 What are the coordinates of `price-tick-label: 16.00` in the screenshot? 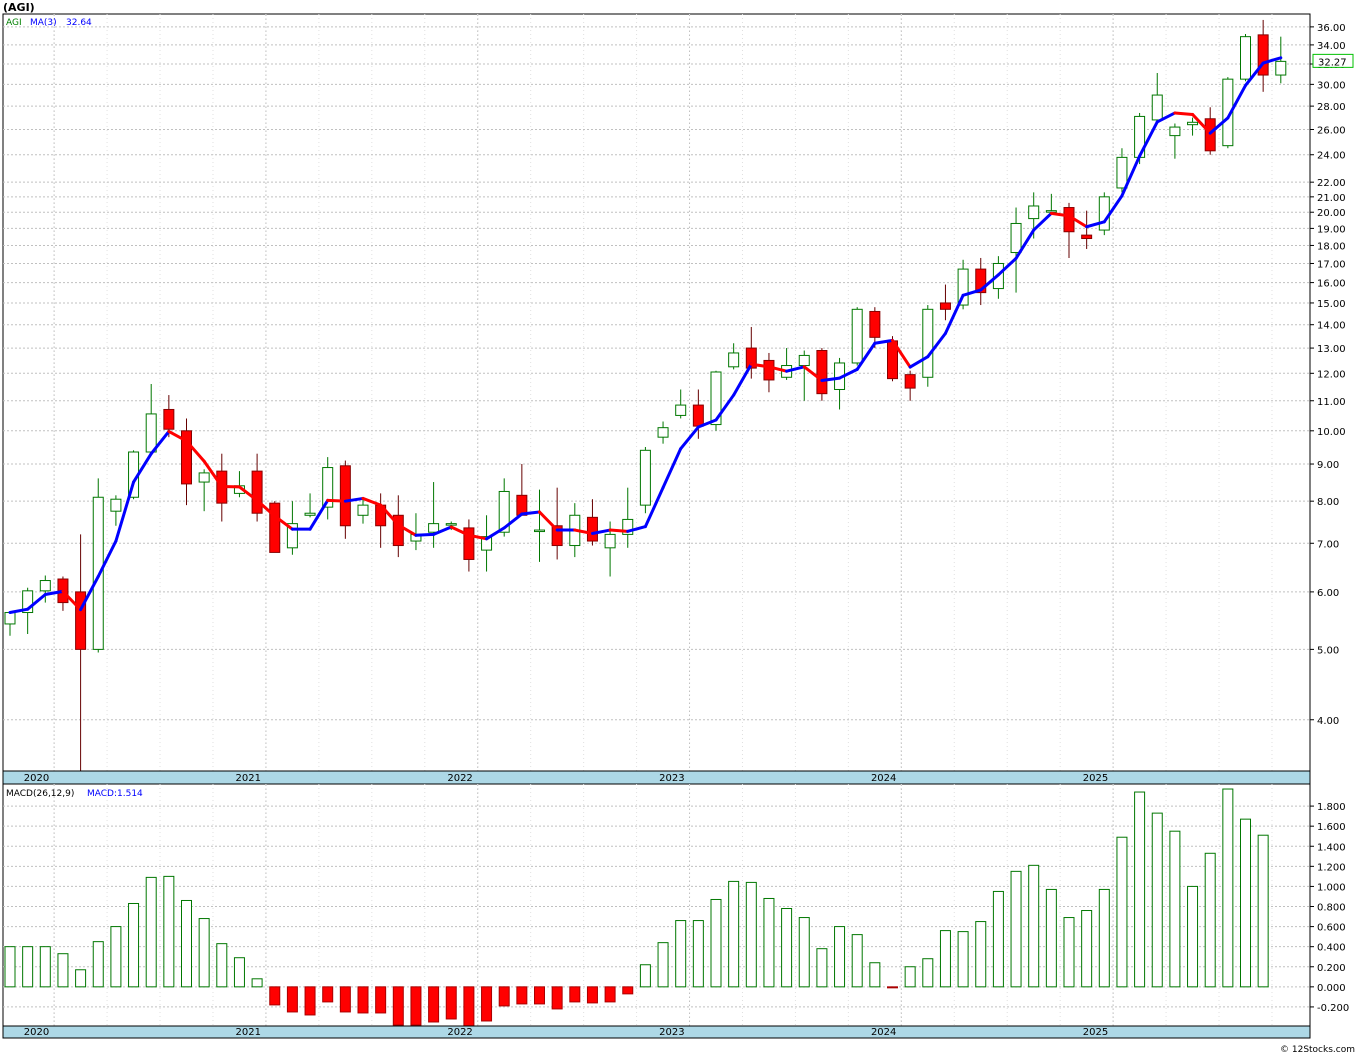 It's located at (1331, 284).